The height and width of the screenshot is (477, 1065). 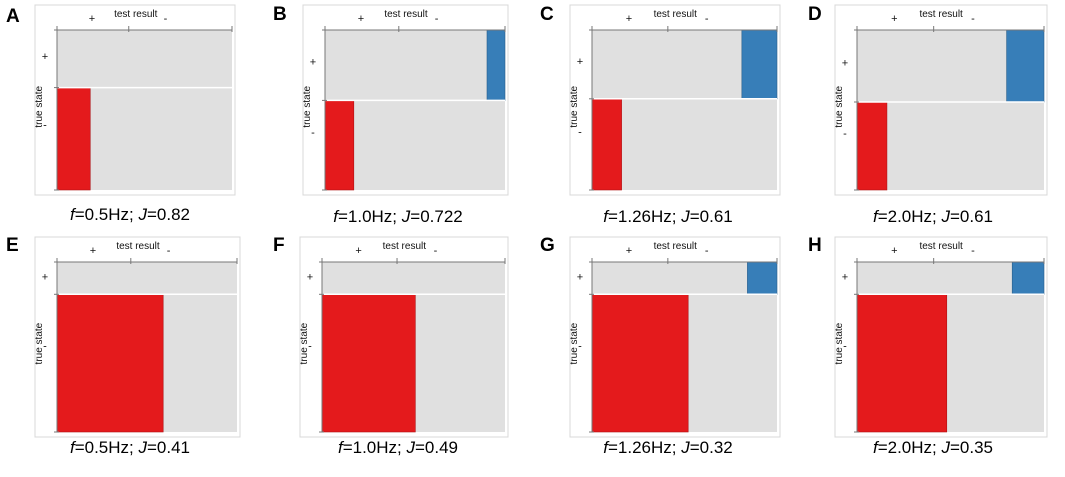 What do you see at coordinates (547, 245) in the screenshot?
I see `panel-letter: G` at bounding box center [547, 245].